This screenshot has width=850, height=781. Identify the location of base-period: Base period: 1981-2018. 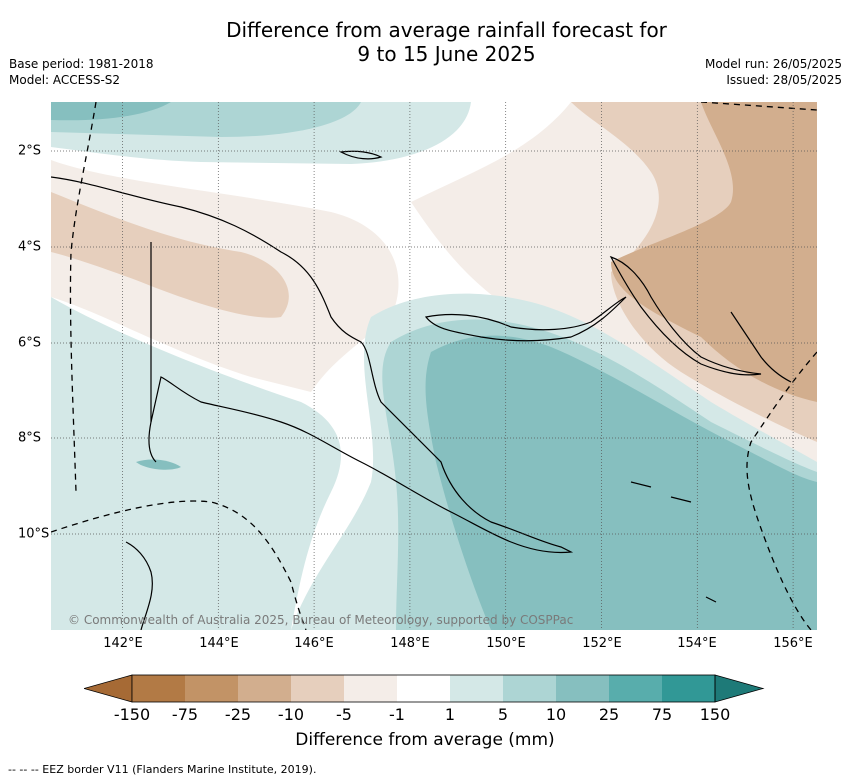
(81, 64).